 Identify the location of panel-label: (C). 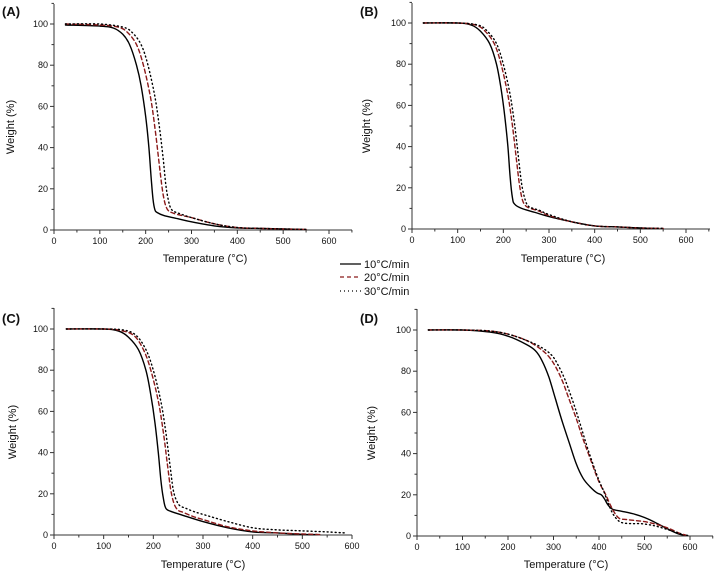
(11, 318).